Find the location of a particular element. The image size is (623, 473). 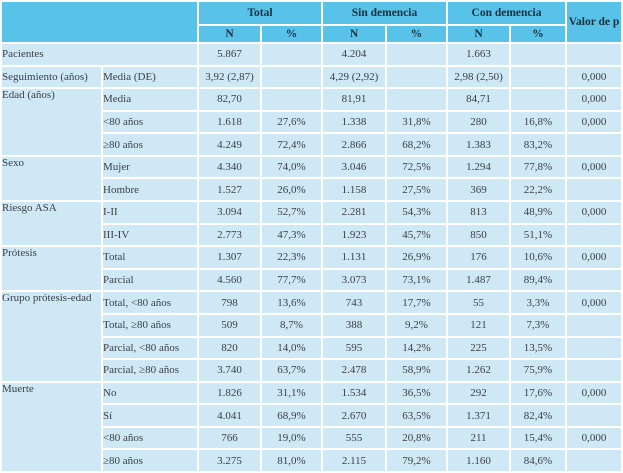

total-n-cell: 4.340 is located at coordinates (229, 167).